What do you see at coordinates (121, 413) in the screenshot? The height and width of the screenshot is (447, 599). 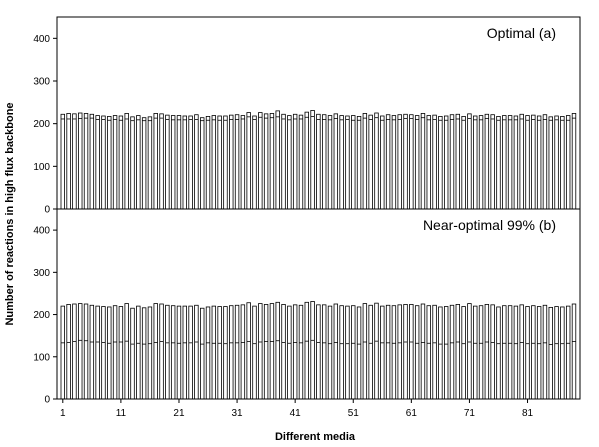 I see `x-tick-label: 11` at bounding box center [121, 413].